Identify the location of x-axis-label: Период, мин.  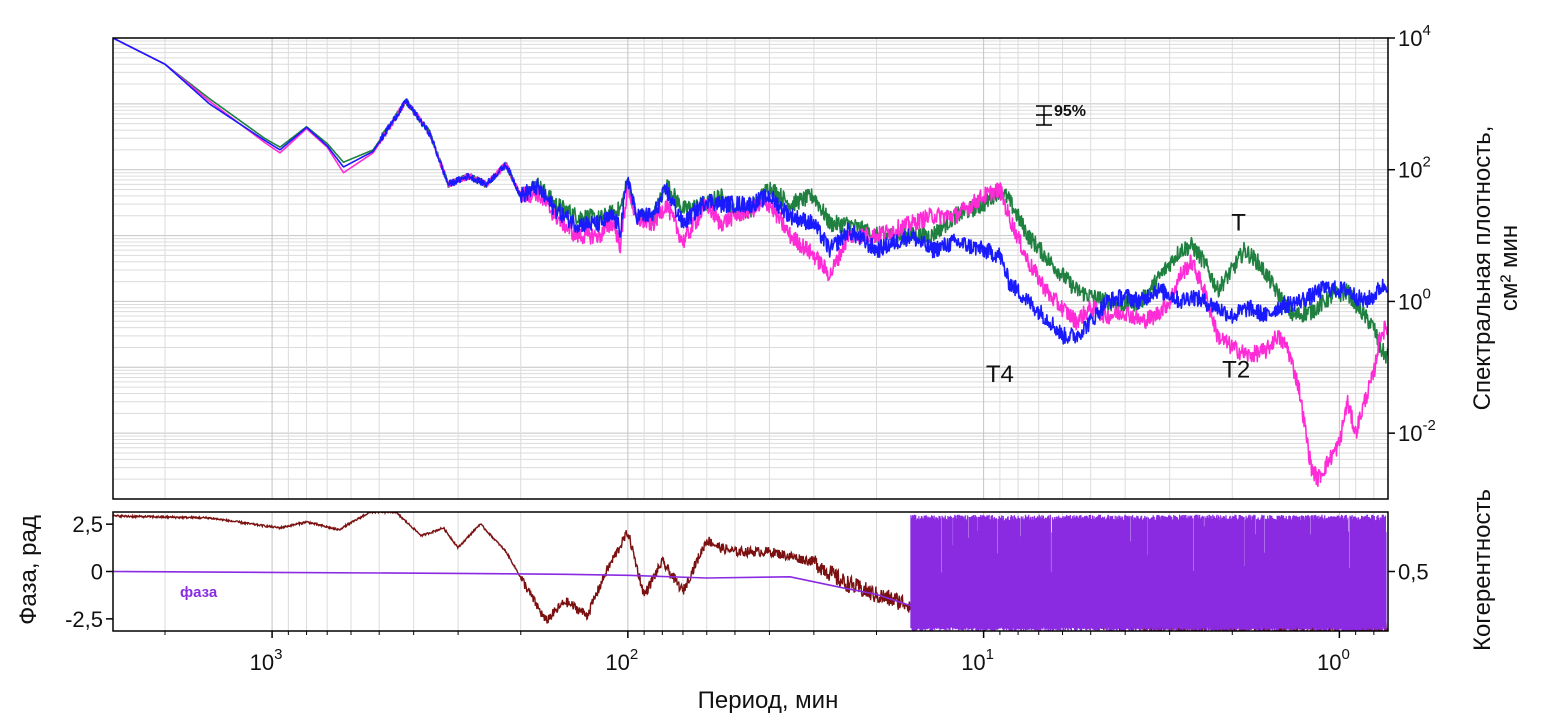
(768, 700).